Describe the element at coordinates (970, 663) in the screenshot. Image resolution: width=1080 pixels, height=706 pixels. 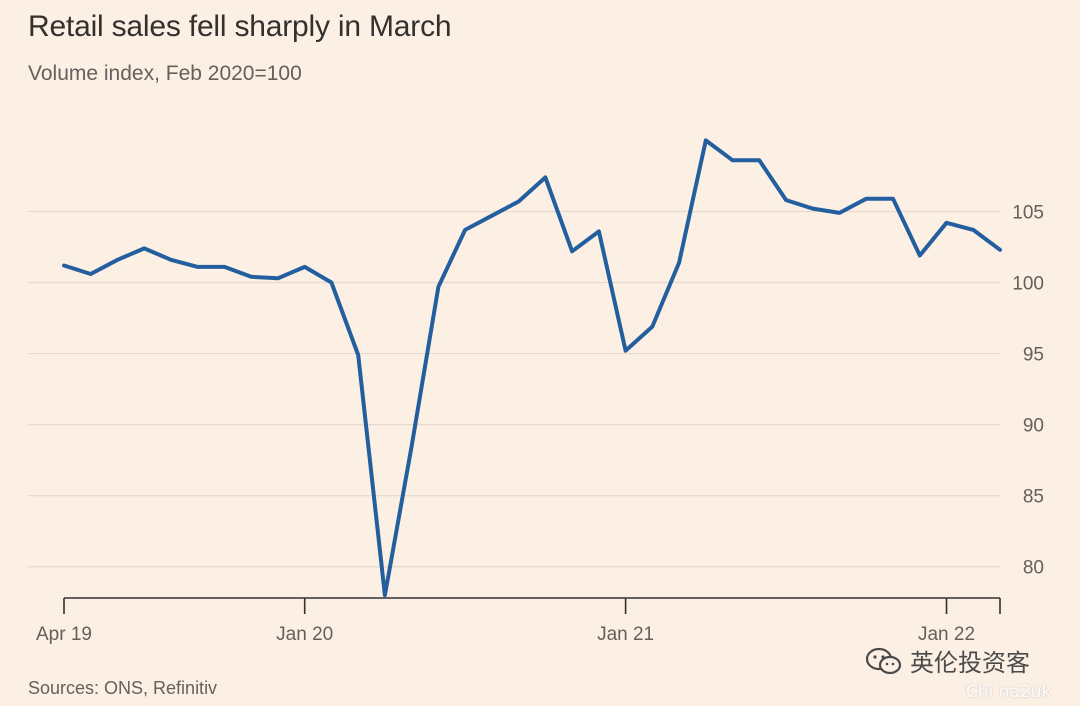
I see `watermark-text: 英伦投资客` at that location.